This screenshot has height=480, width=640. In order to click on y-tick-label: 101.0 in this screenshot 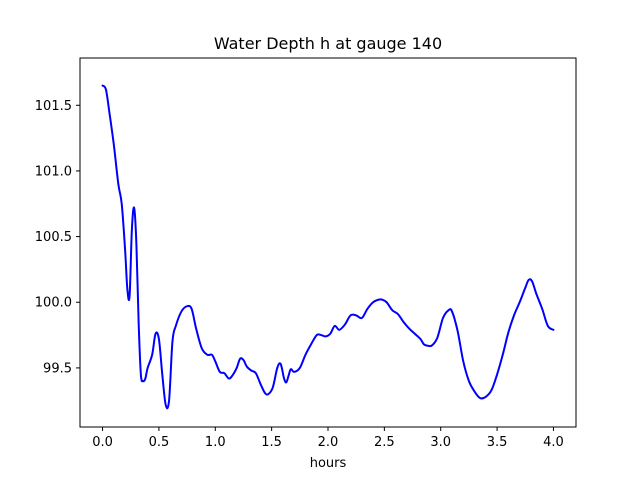, I will do `click(53, 171)`.